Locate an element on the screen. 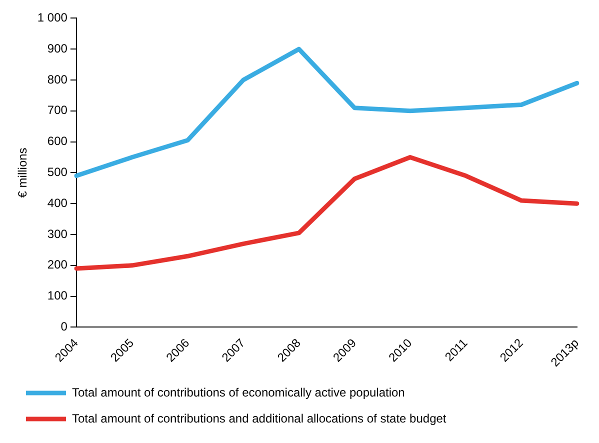 Image resolution: width=599 pixels, height=443 pixels. y-tick-label: 1 000 is located at coordinates (52, 17).